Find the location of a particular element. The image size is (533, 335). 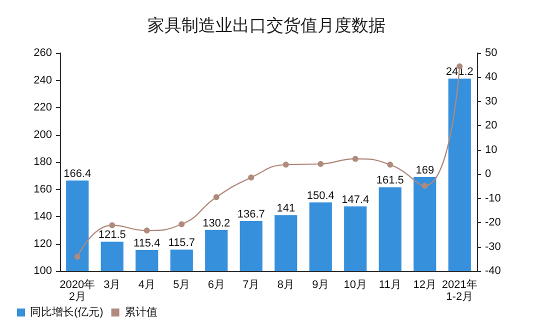

y-tick-label: 220 is located at coordinates (43, 108).